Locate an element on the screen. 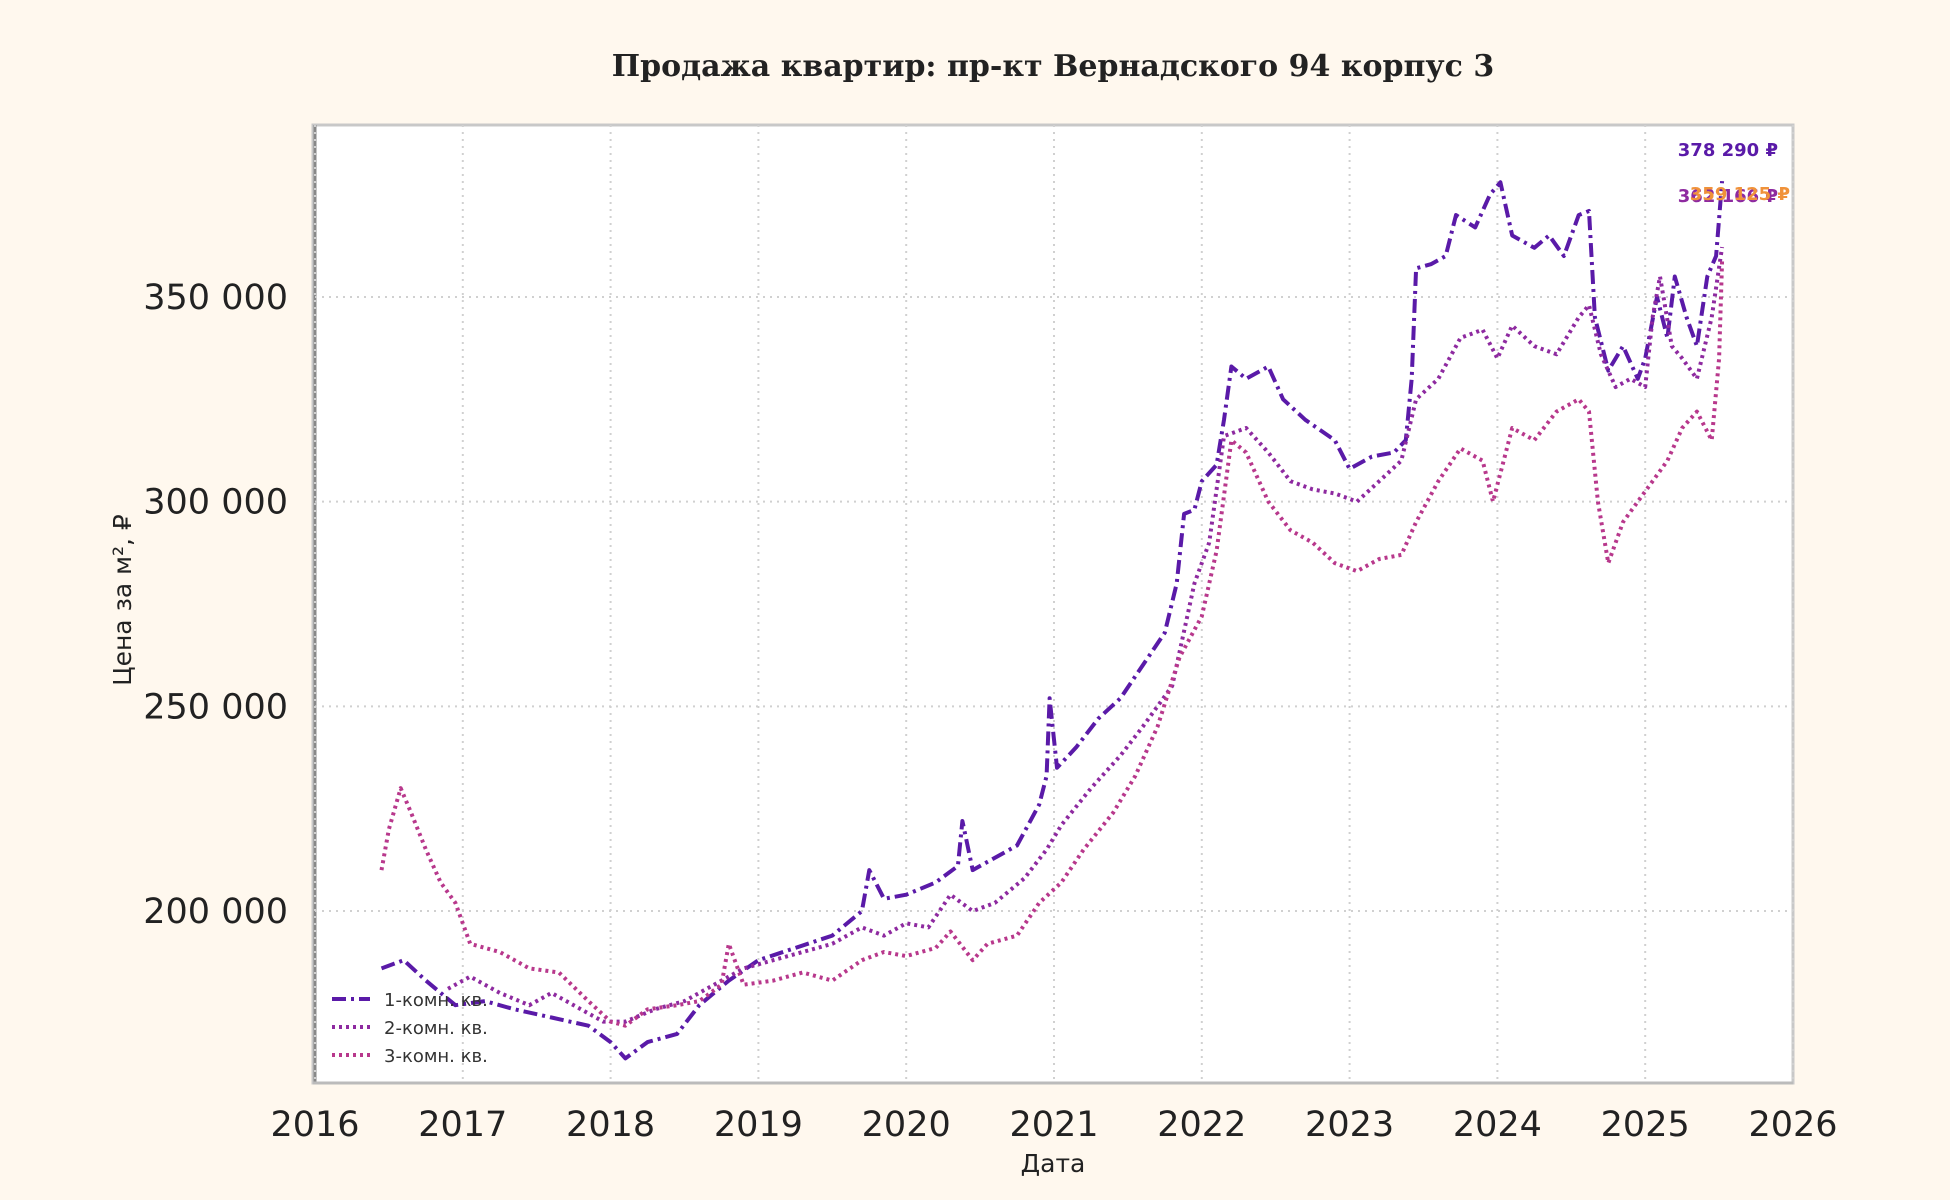  x-axis-label: Дата is located at coordinates (1053, 1163).